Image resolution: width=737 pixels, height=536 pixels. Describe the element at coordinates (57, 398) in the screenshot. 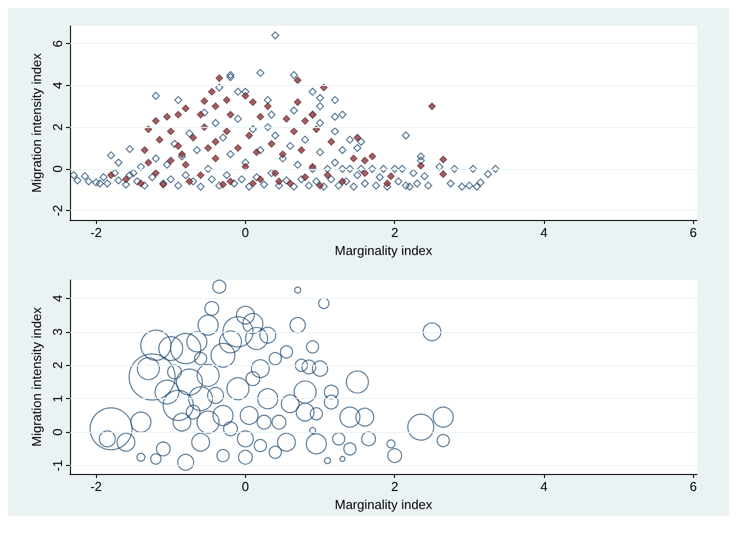

I see `y-tick-label: 1` at that location.